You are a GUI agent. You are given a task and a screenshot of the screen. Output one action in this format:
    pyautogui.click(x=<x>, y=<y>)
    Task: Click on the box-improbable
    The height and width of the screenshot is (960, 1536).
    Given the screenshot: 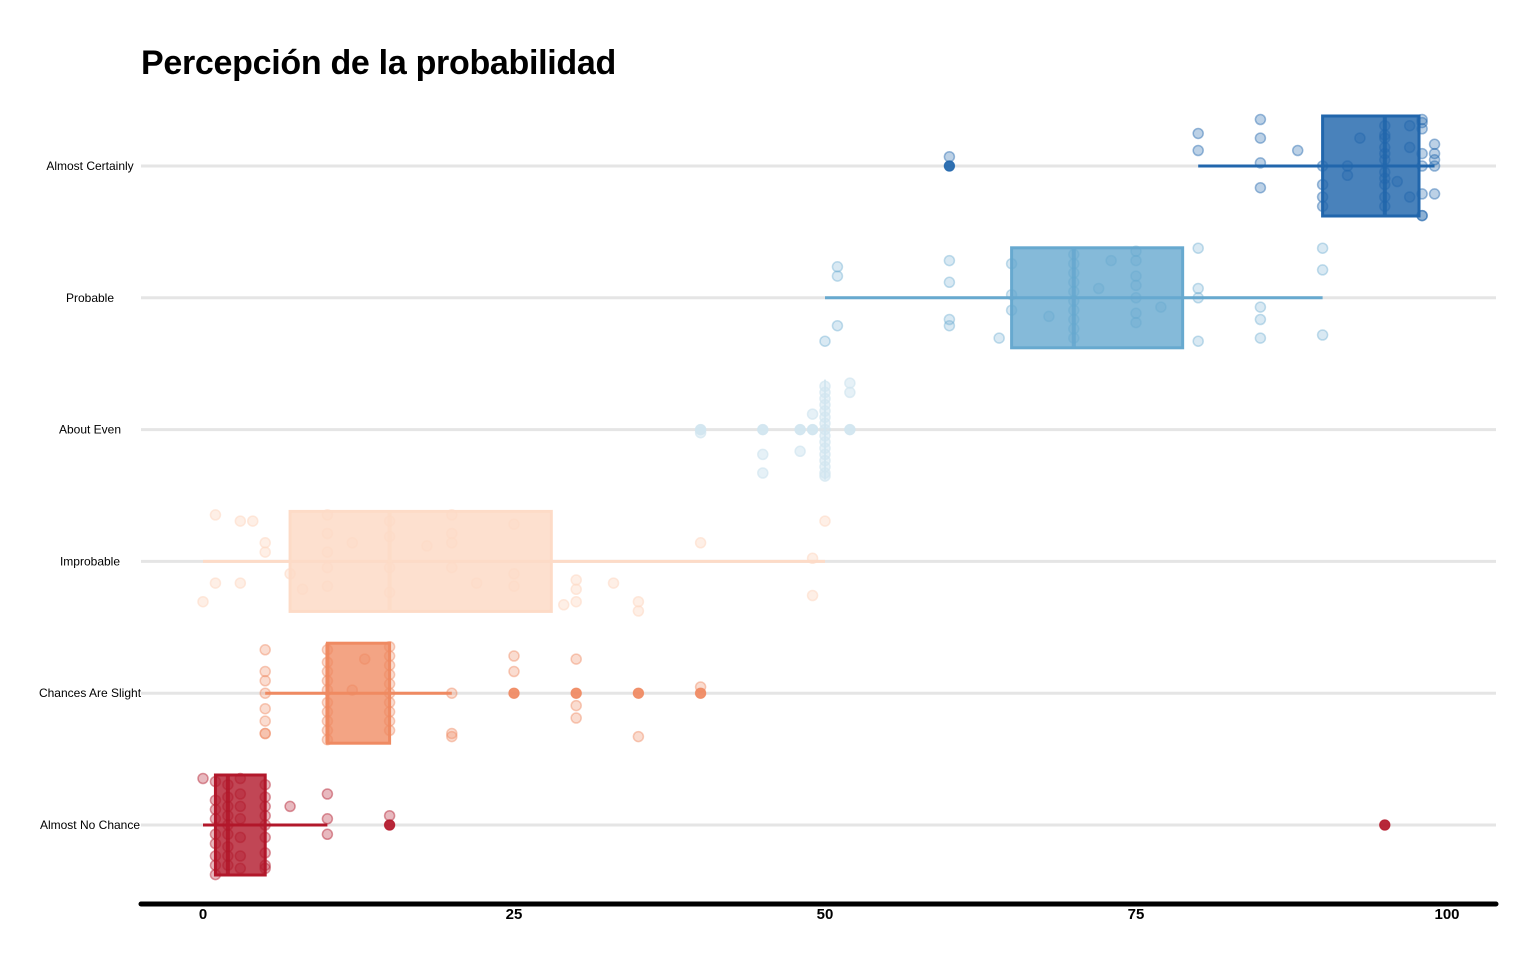 What is the action you would take?
    pyautogui.click(x=420, y=561)
    